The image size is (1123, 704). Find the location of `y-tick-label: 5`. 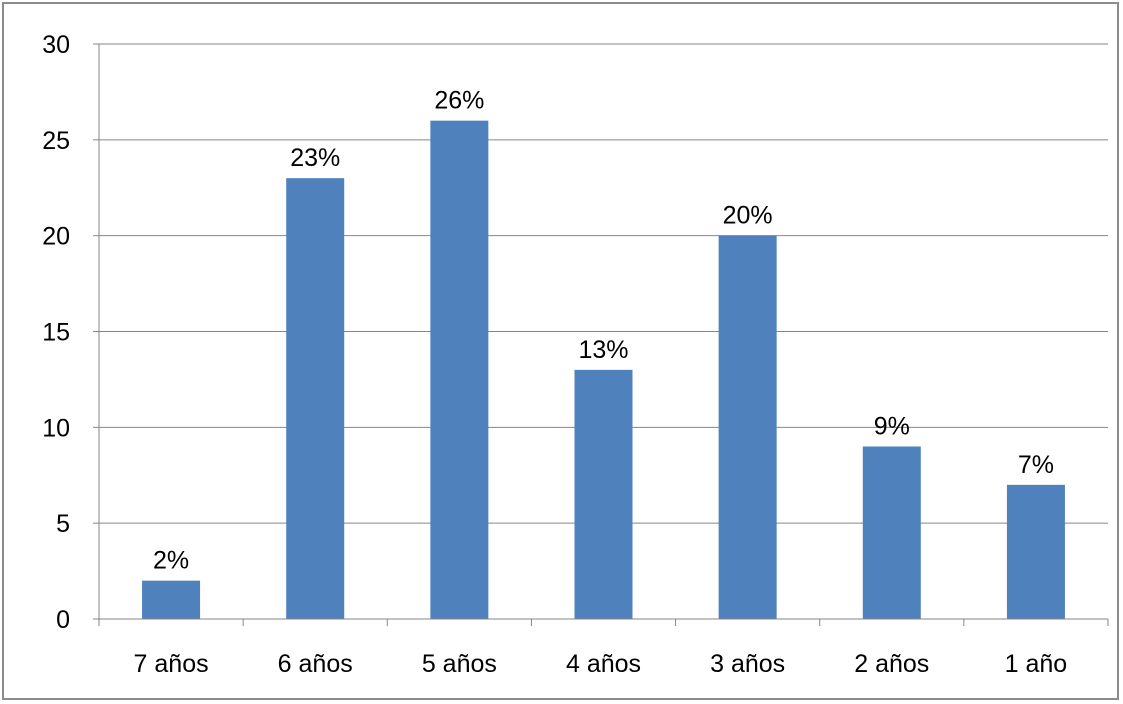

y-tick-label: 5 is located at coordinates (63, 524).